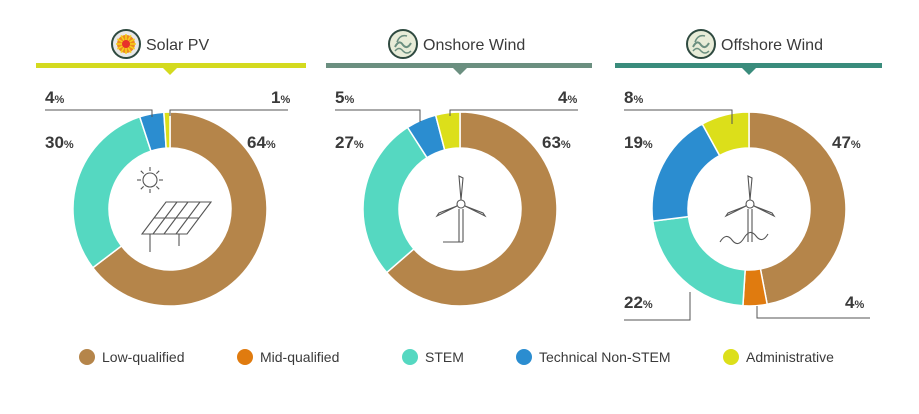  Describe the element at coordinates (459, 65) in the screenshot. I see `title-bar-onshore-wind` at that location.